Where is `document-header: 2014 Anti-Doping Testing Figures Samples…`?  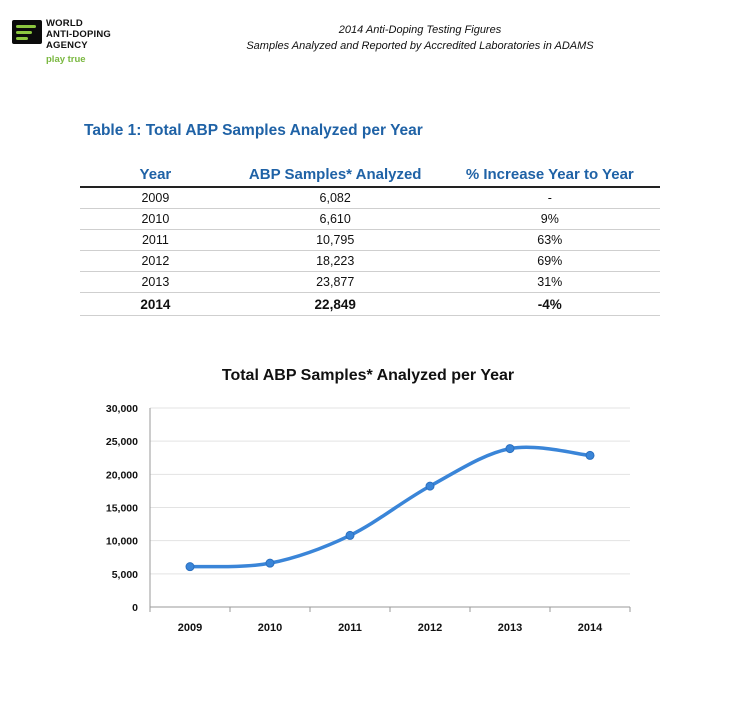 document-header: 2014 Anti-Doping Testing Figures Samples… is located at coordinates (420, 38).